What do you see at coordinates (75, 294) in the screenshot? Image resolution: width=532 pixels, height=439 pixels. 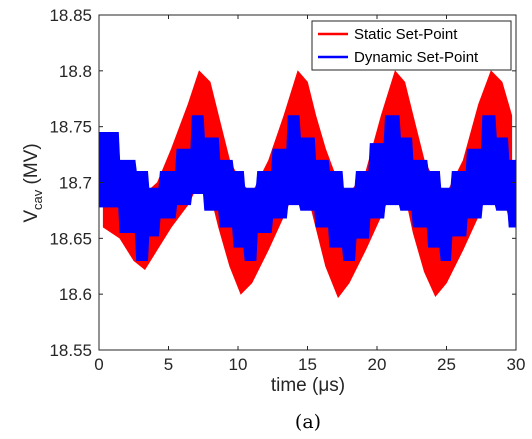 I see `y-tick-label: 18.6` at bounding box center [75, 294].